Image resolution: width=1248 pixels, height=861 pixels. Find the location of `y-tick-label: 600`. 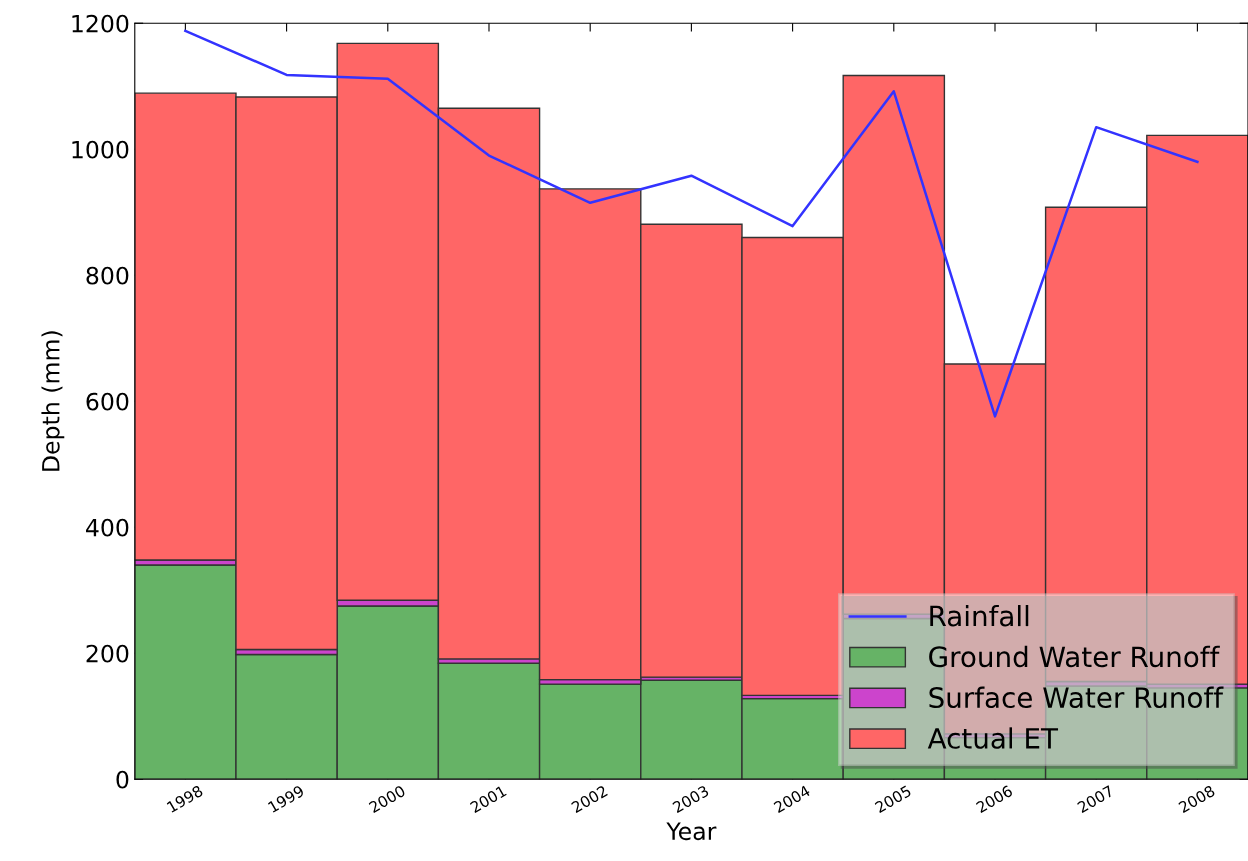

y-tick-label: 600 is located at coordinates (107, 401).